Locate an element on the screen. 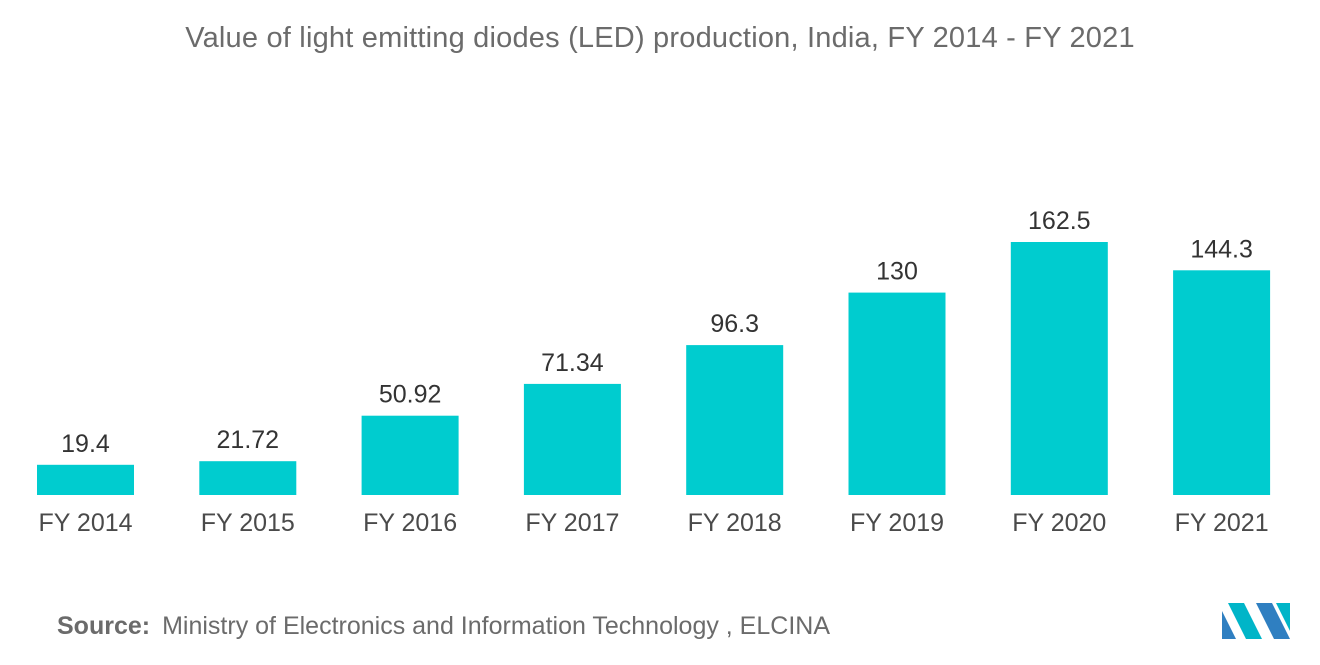 The width and height of the screenshot is (1320, 665). x-tick-label: FY 2014 is located at coordinates (85, 523).